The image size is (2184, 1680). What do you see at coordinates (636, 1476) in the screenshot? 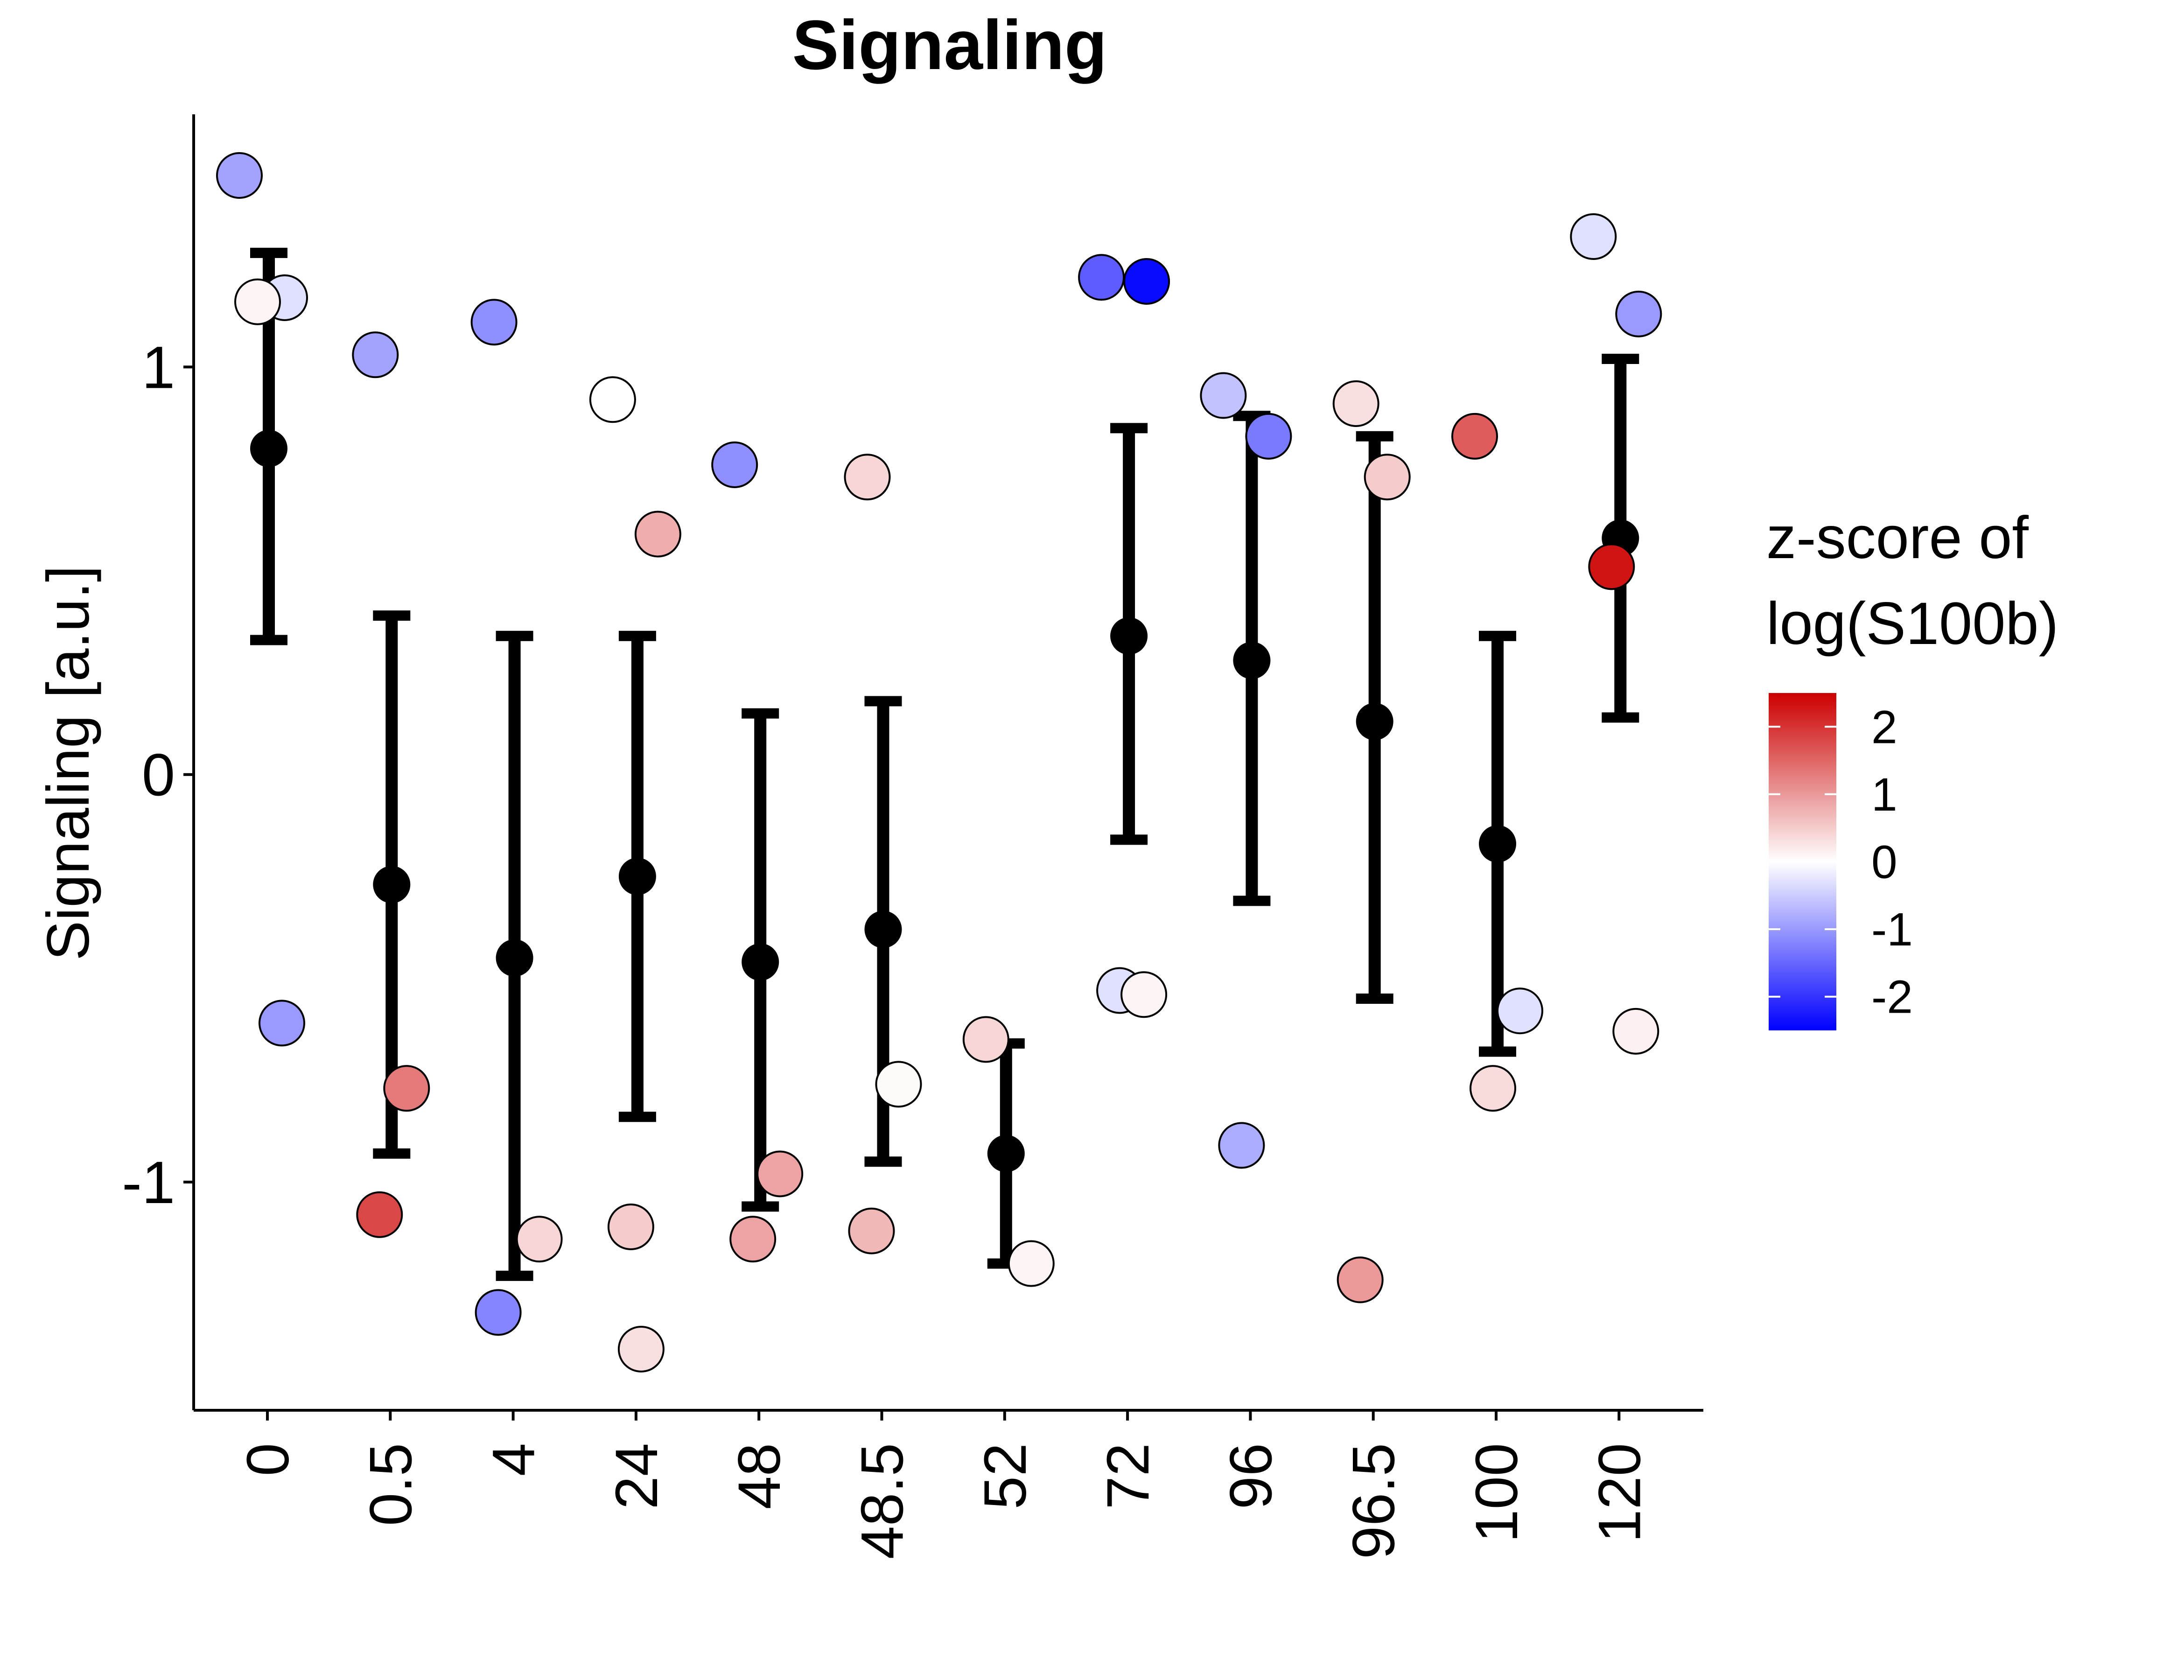
I see `x-tick-label: 24` at bounding box center [636, 1476].